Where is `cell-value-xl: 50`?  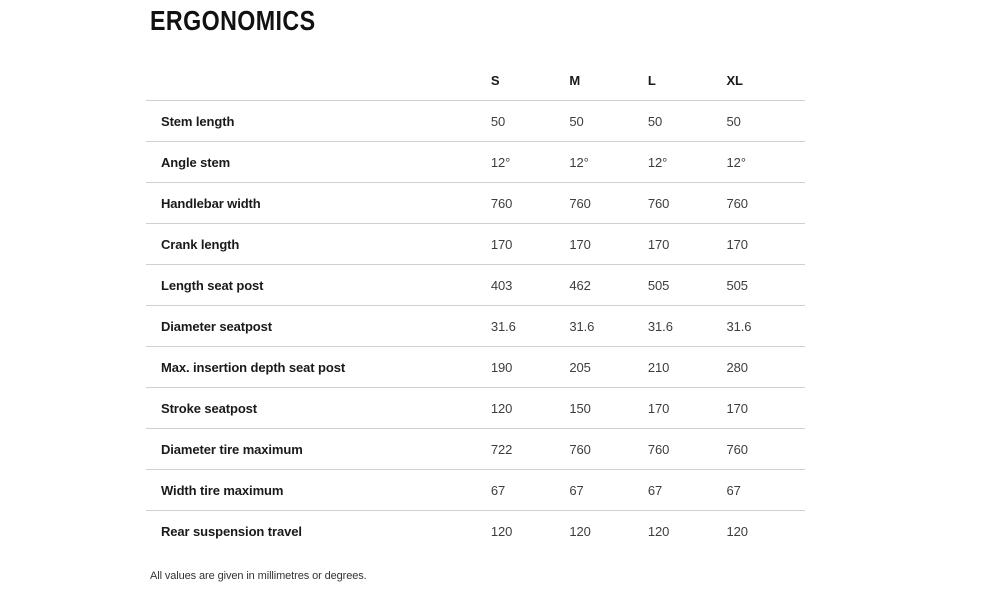 cell-value-xl: 50 is located at coordinates (733, 121).